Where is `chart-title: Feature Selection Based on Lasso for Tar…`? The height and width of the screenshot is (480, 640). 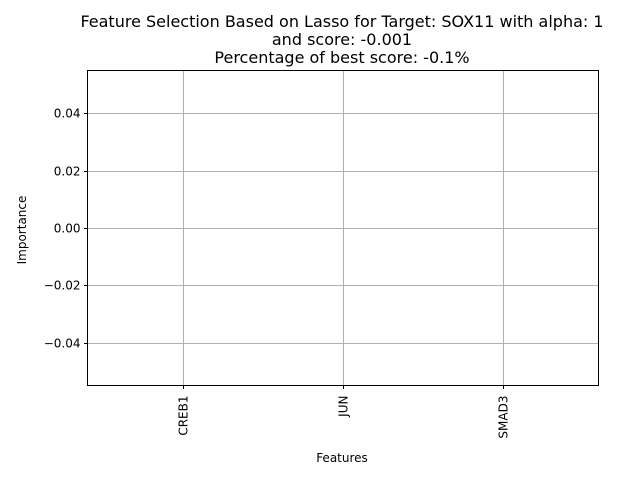
chart-title: Feature Selection Based on Lasso for Tar… is located at coordinates (341, 39).